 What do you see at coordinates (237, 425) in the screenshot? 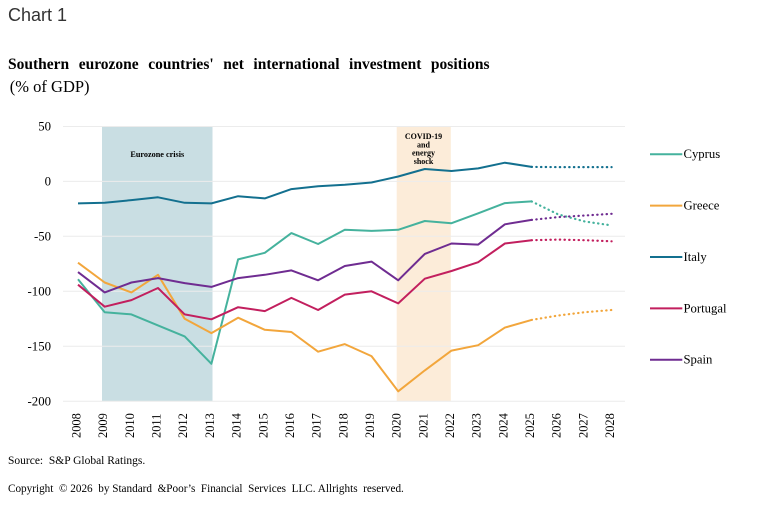
I see `svg-text: 2014` at bounding box center [237, 425].